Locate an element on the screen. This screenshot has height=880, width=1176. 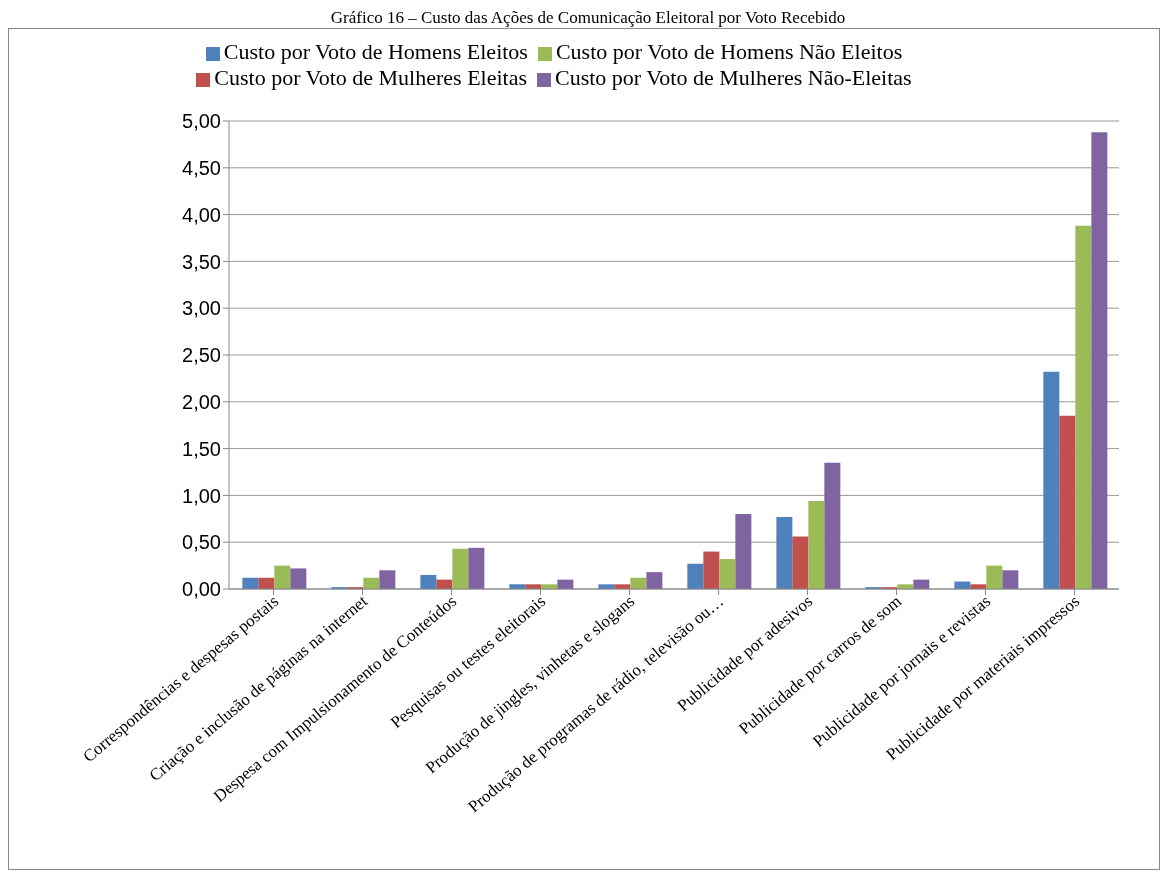
y-tick-label: 0,00 is located at coordinates (201, 589).